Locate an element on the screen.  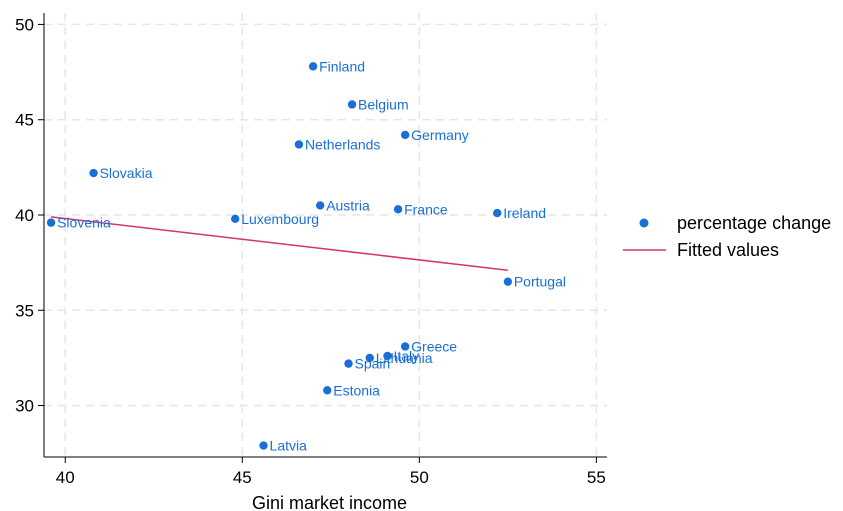
data-point-spain is located at coordinates (348, 363).